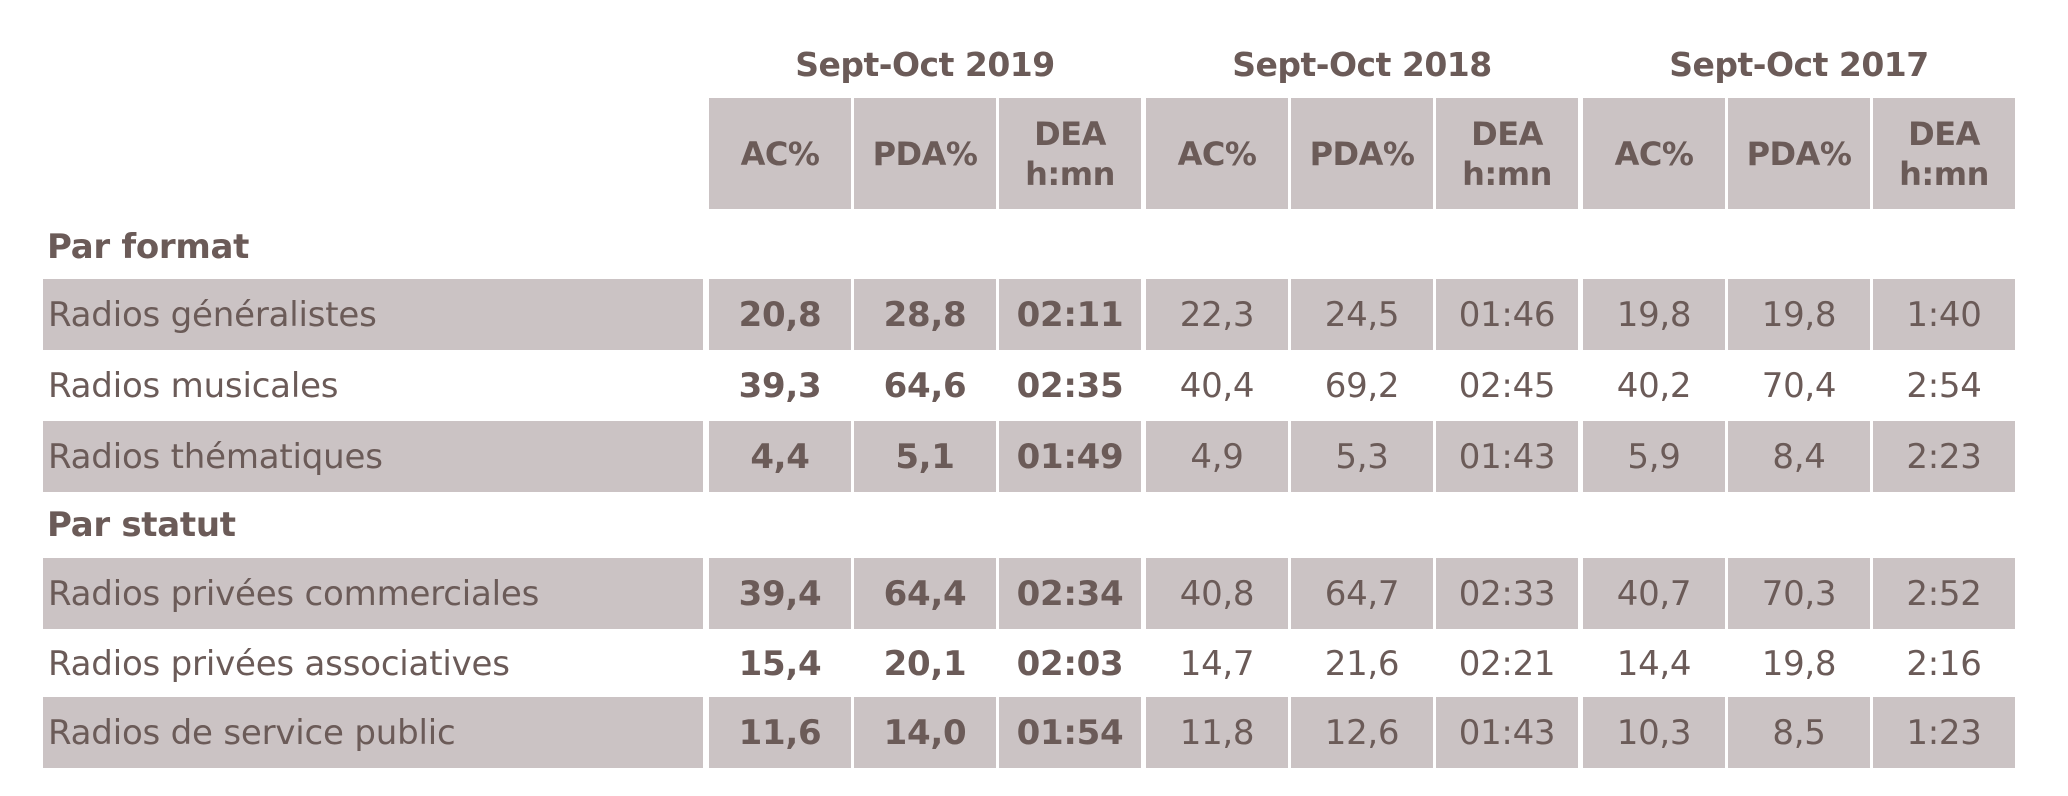 This screenshot has height=796, width=2068. What do you see at coordinates (1362, 64) in the screenshot?
I see `period-header: Sept-Oct 2018` at bounding box center [1362, 64].